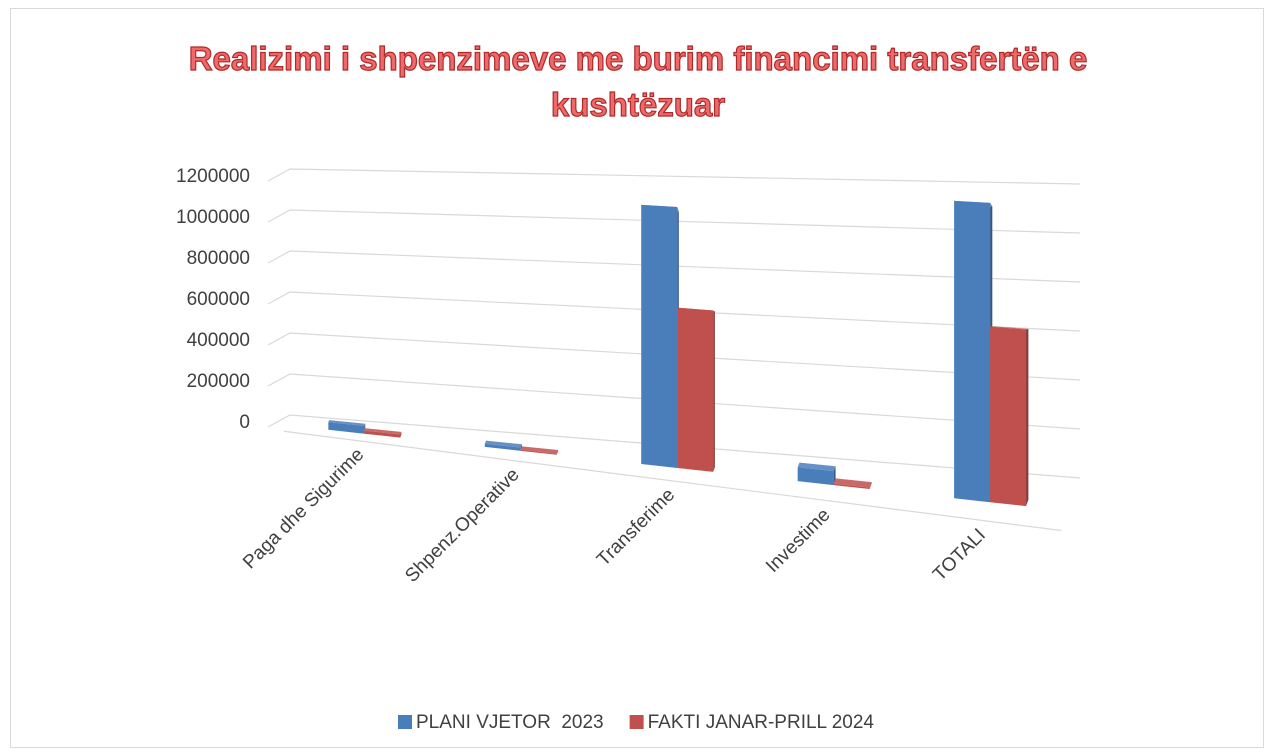 Image resolution: width=1276 pixels, height=756 pixels. Describe the element at coordinates (761, 722) in the screenshot. I see `legend-label: FAKTI JANAR-PRILL 2024` at that location.